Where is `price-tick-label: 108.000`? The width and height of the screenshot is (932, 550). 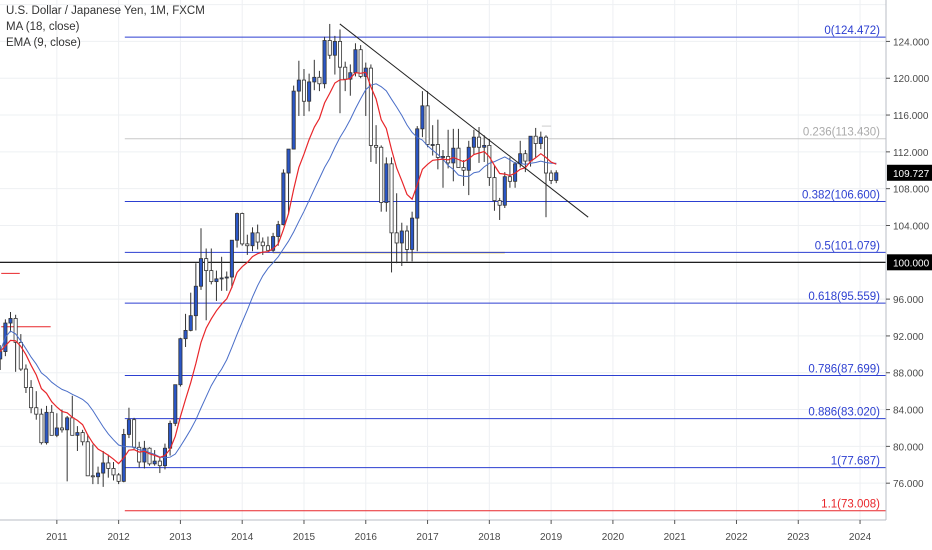
price-tick-label: 108.000 is located at coordinates (911, 190).